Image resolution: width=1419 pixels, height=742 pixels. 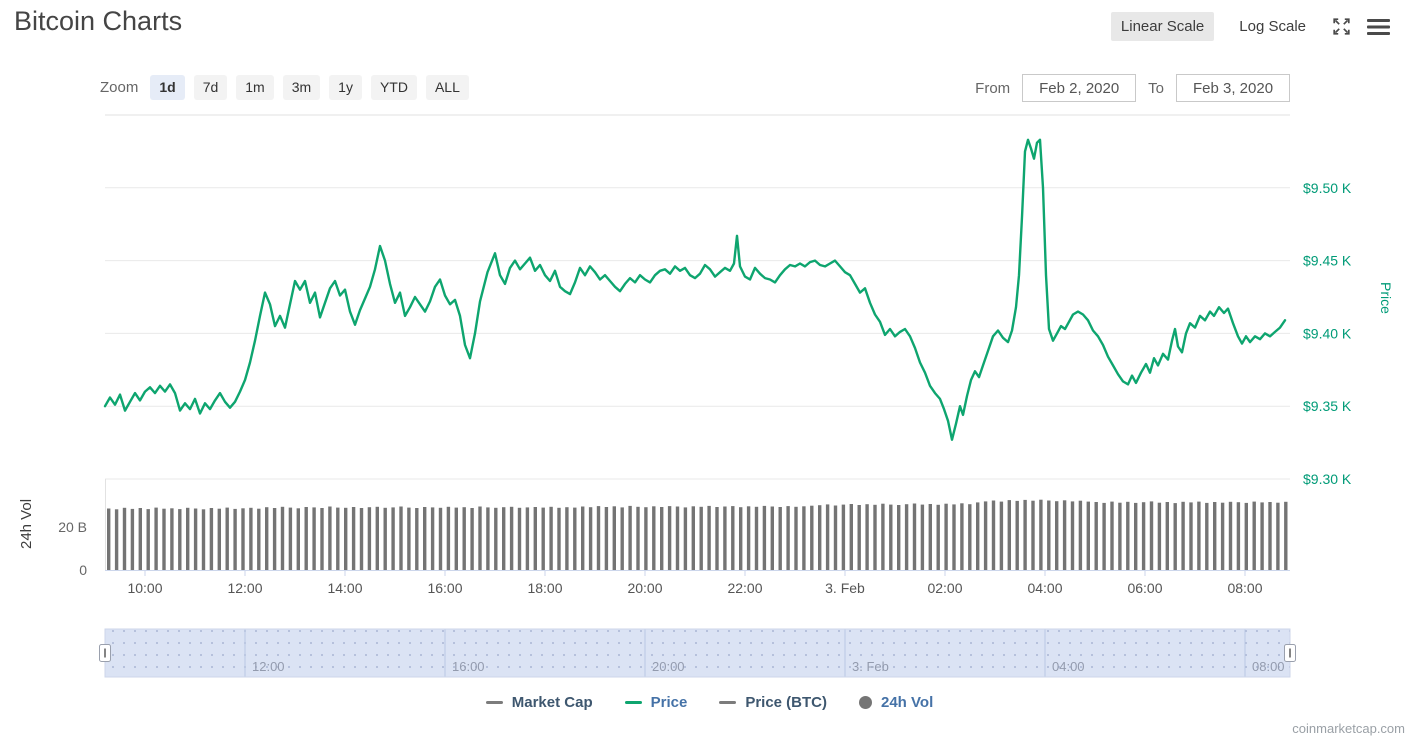 I want to click on page-title: Bitcoin Charts, so click(x=98, y=21).